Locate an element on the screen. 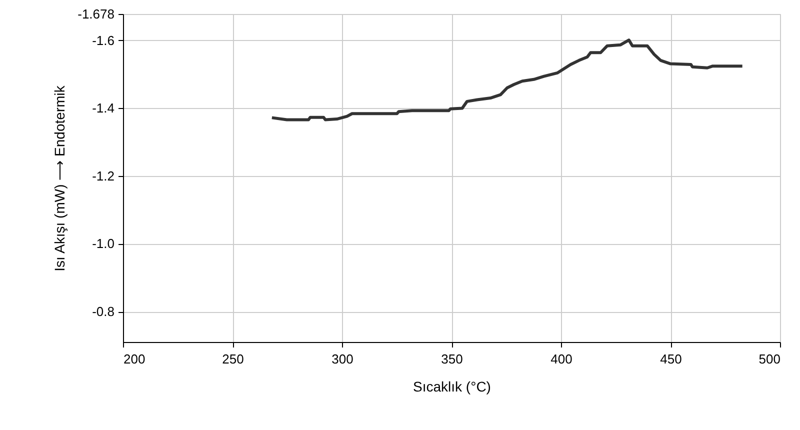  y-tick-label: -1.2 is located at coordinates (103, 176).